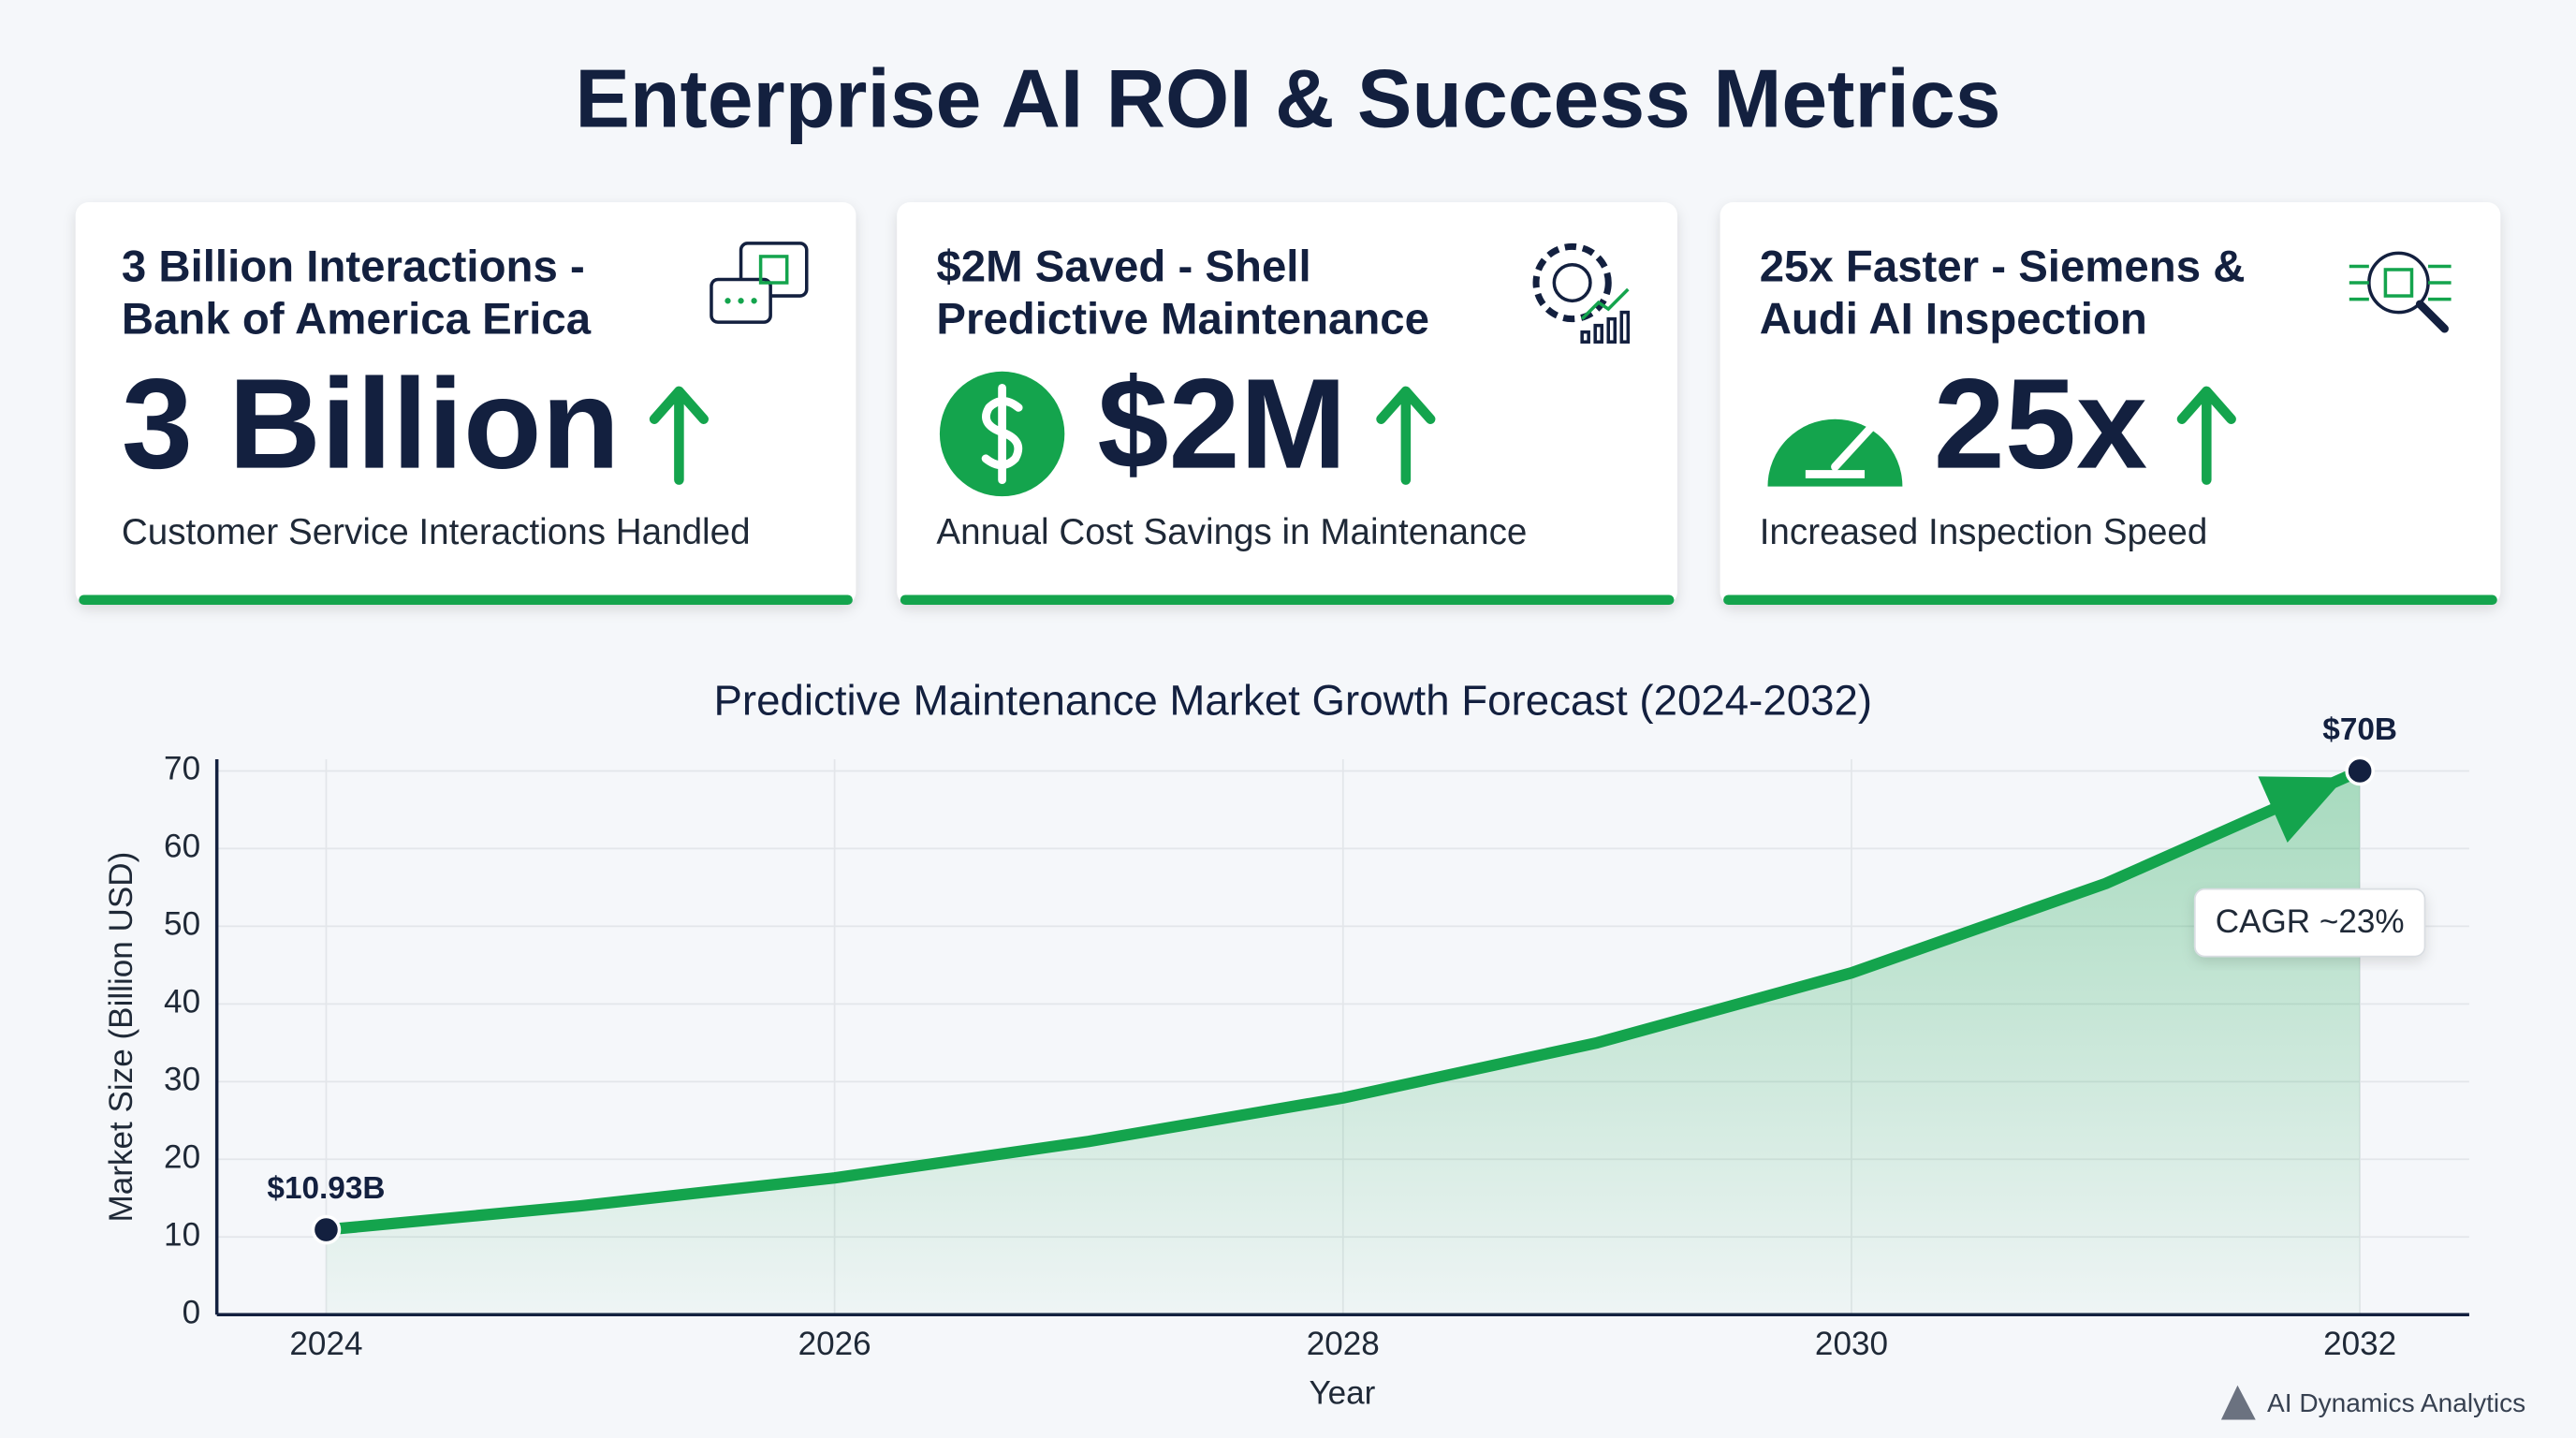 This screenshot has height=1438, width=2576. I want to click on y-tick-label: 30, so click(182, 1080).